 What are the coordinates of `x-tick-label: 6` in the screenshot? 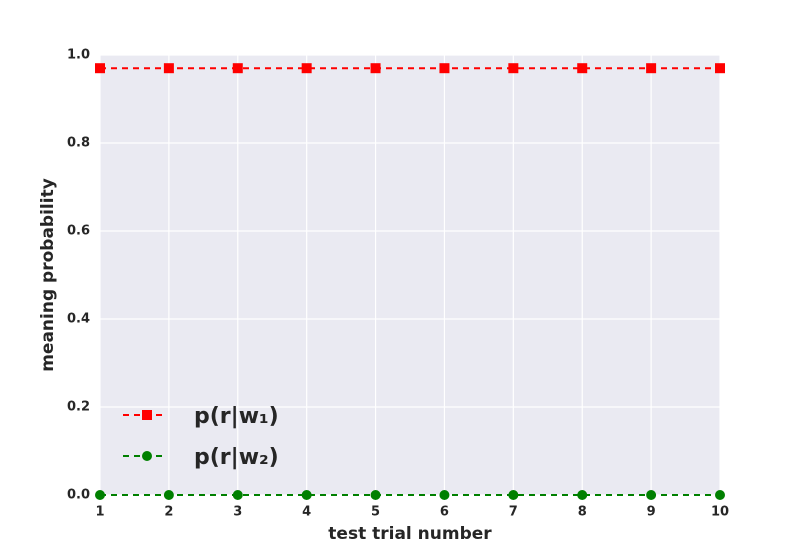 It's located at (444, 512).